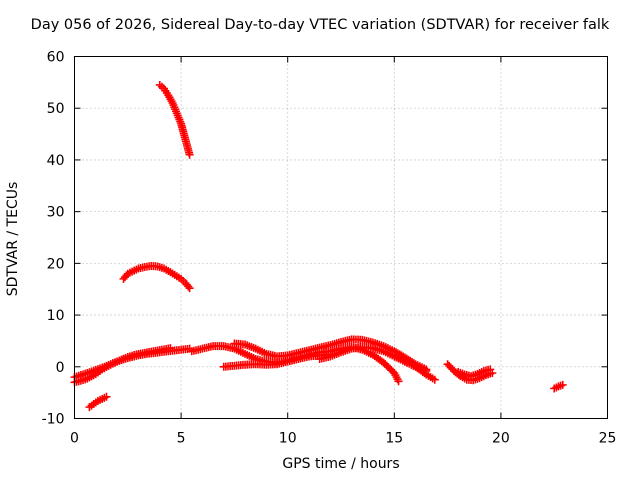 The width and height of the screenshot is (640, 480). I want to click on y-tick-label: 50, so click(56, 109).